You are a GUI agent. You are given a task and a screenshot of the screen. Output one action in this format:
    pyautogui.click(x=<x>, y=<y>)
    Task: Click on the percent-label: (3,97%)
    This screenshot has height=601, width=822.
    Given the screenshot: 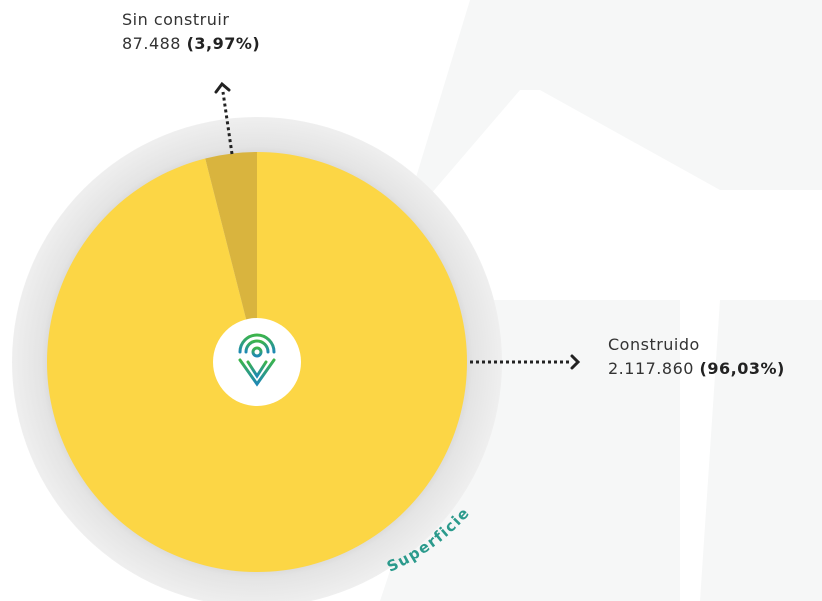 What is the action you would take?
    pyautogui.click(x=224, y=43)
    